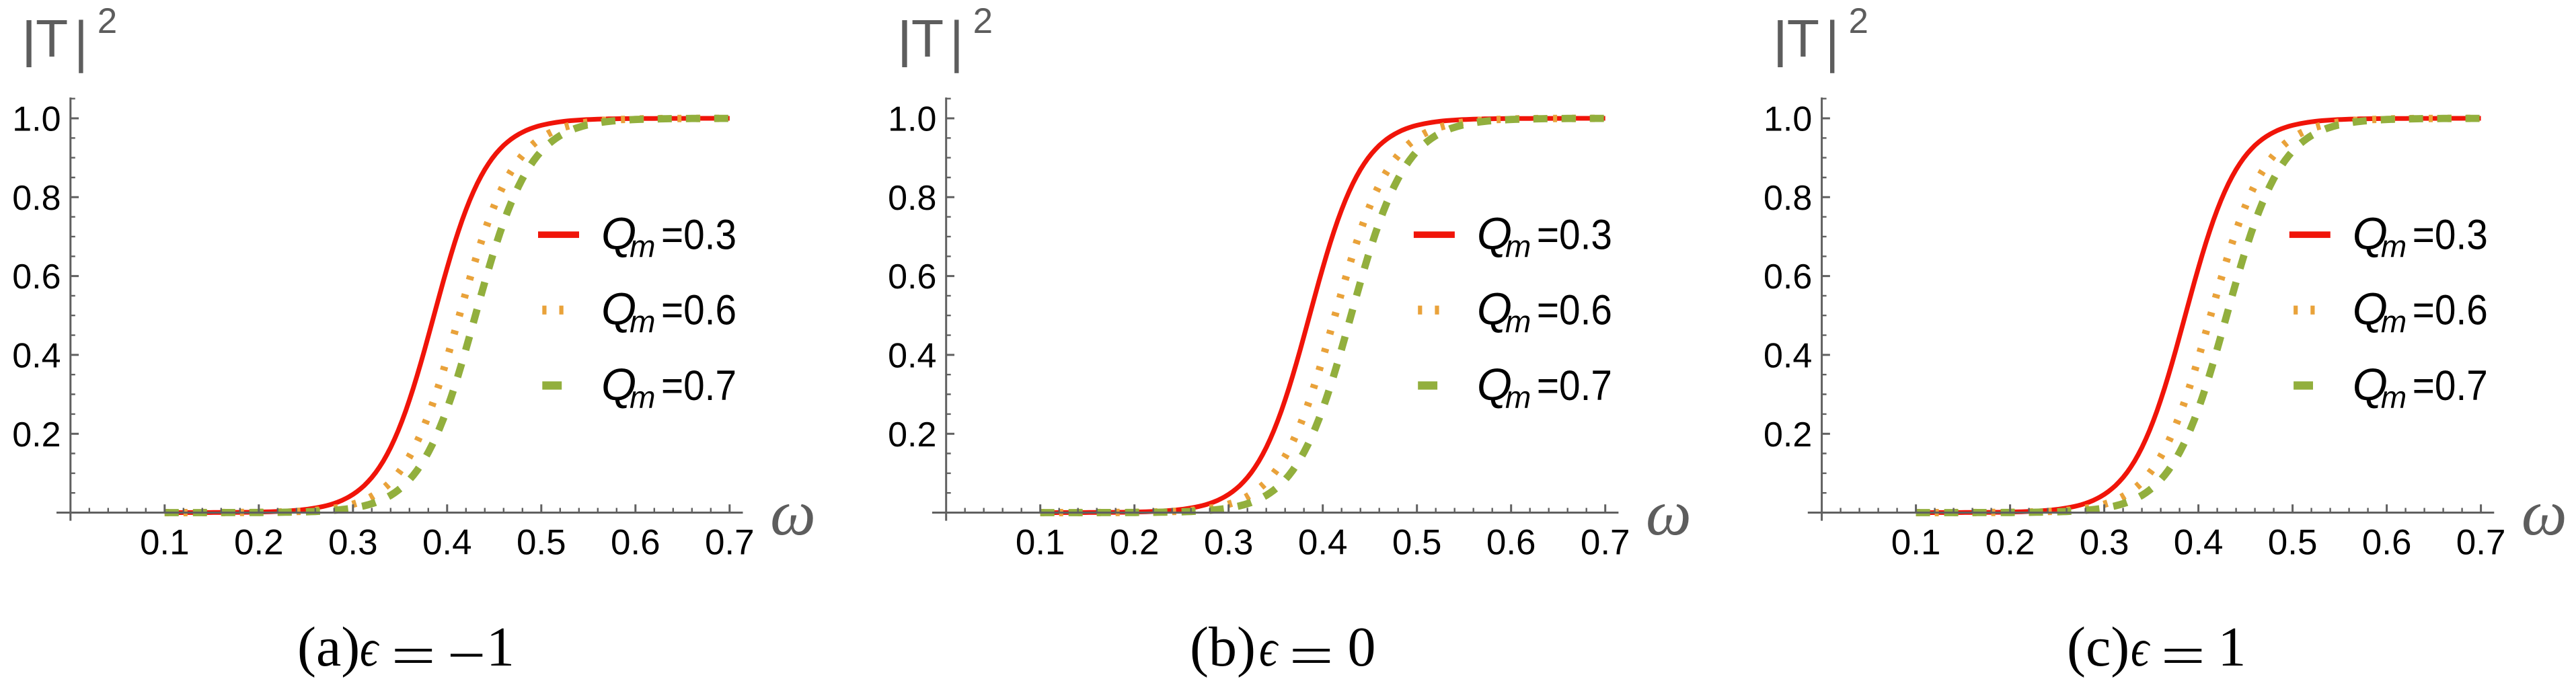  Describe the element at coordinates (1362, 647) in the screenshot. I see `svg-text: 0` at that location.